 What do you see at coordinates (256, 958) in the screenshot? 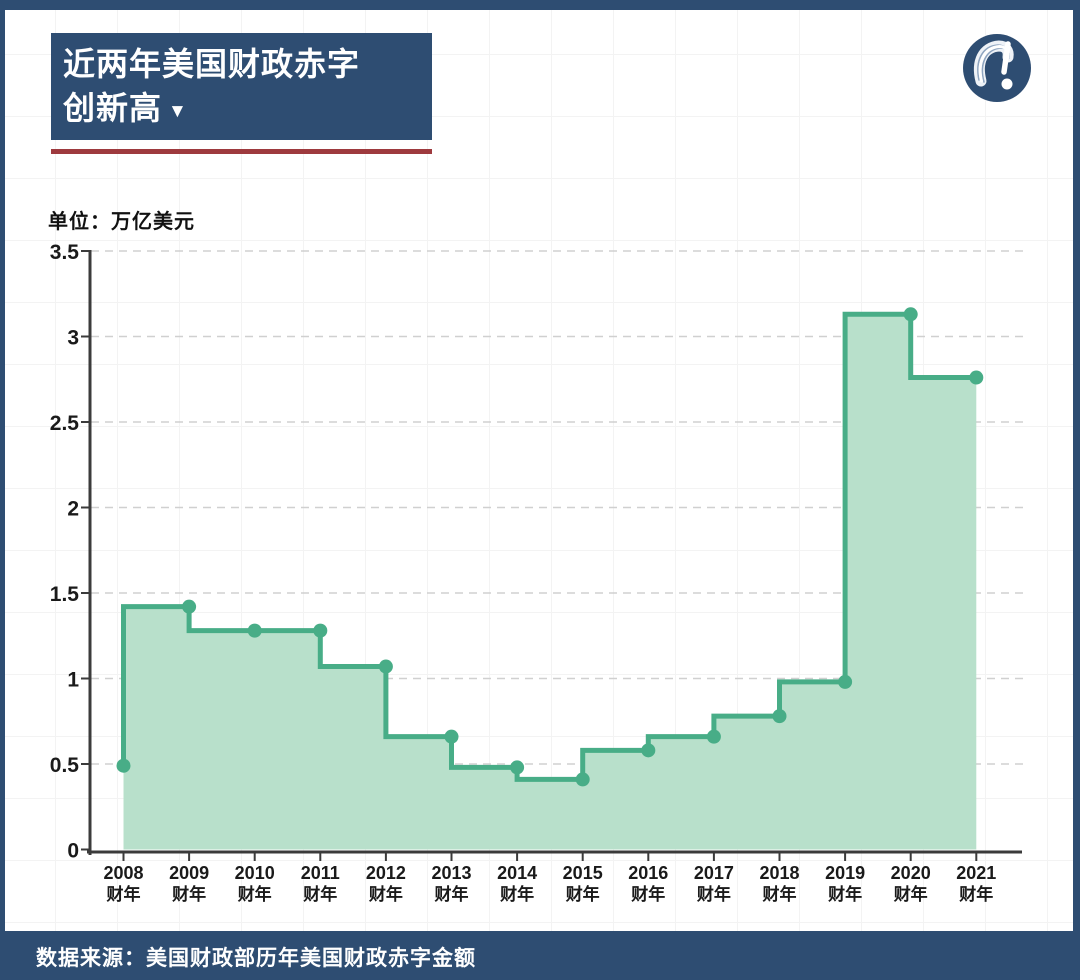
I see `data-source-text: 数据来源：美国财政部历年美国财政赤字金额` at bounding box center [256, 958].